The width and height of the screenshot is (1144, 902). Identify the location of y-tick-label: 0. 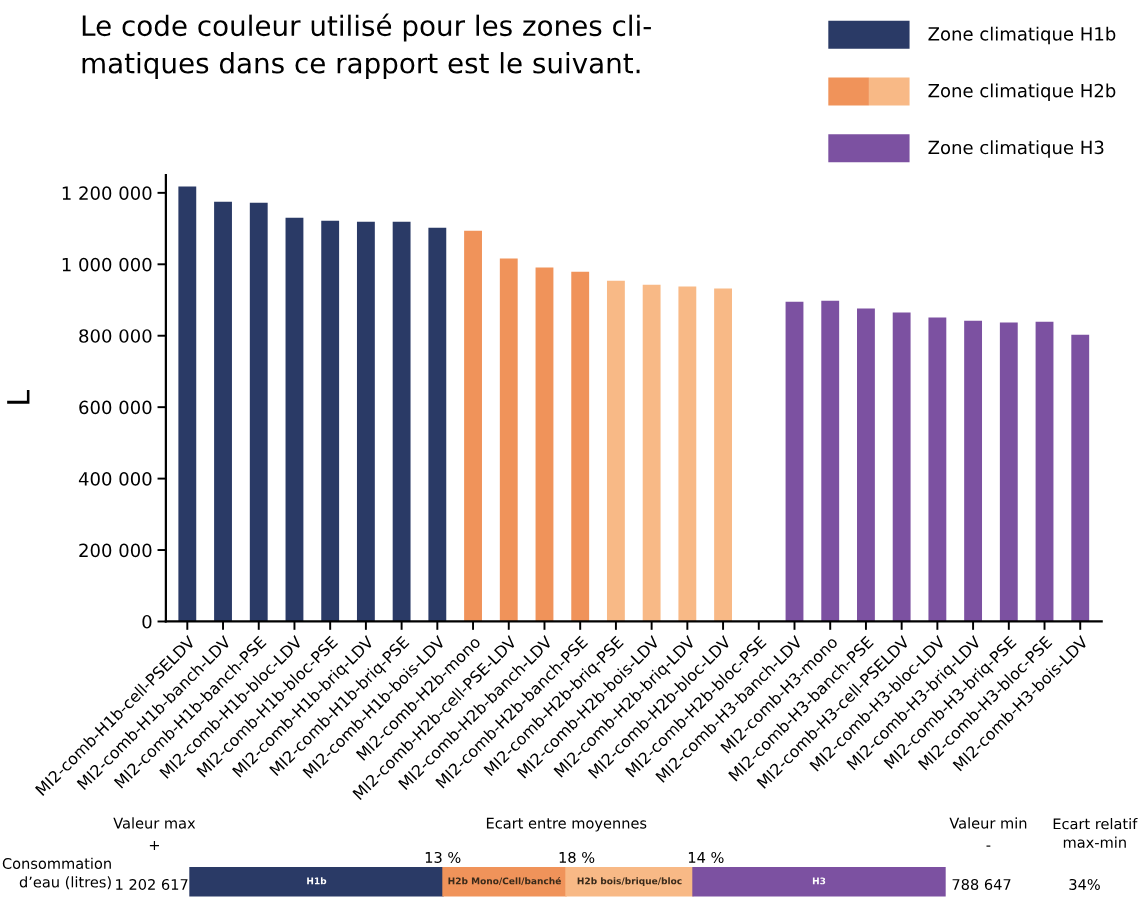
(147, 621).